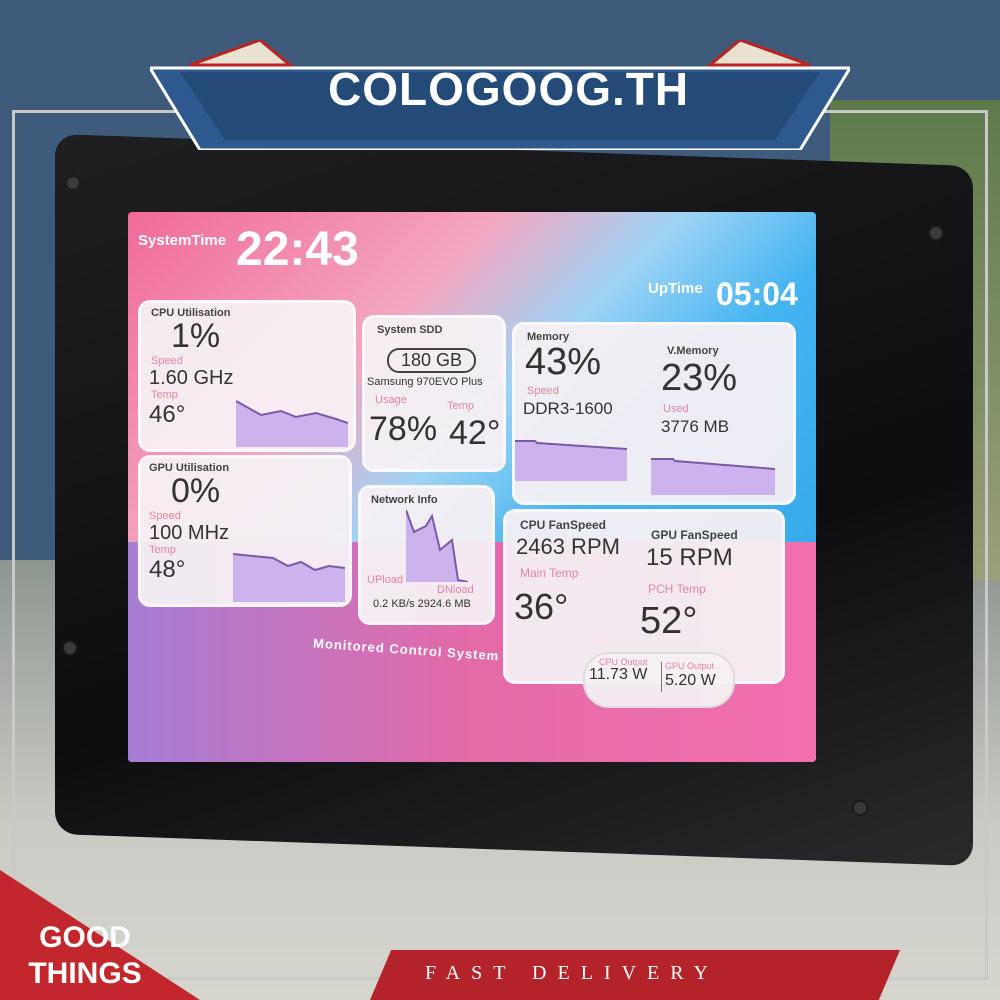 The height and width of the screenshot is (1000, 1000). I want to click on gpu-temp: 48°, so click(167, 569).